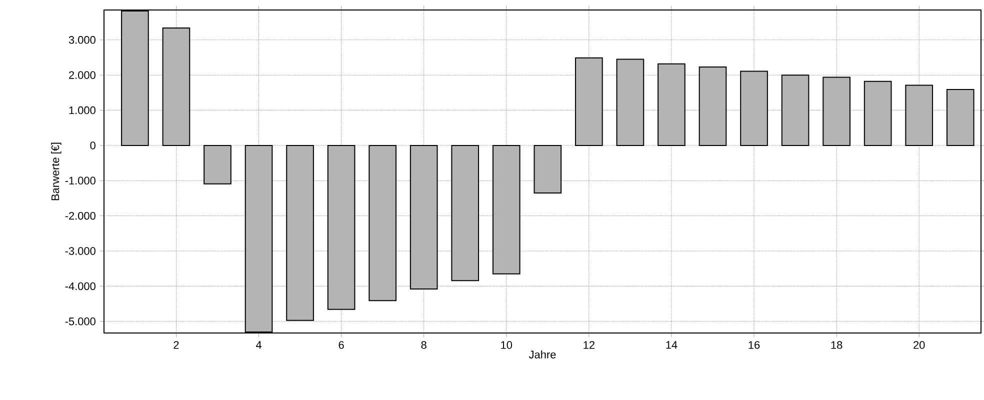 The height and width of the screenshot is (400, 984). Describe the element at coordinates (589, 345) in the screenshot. I see `x-tick-label: 12` at that location.